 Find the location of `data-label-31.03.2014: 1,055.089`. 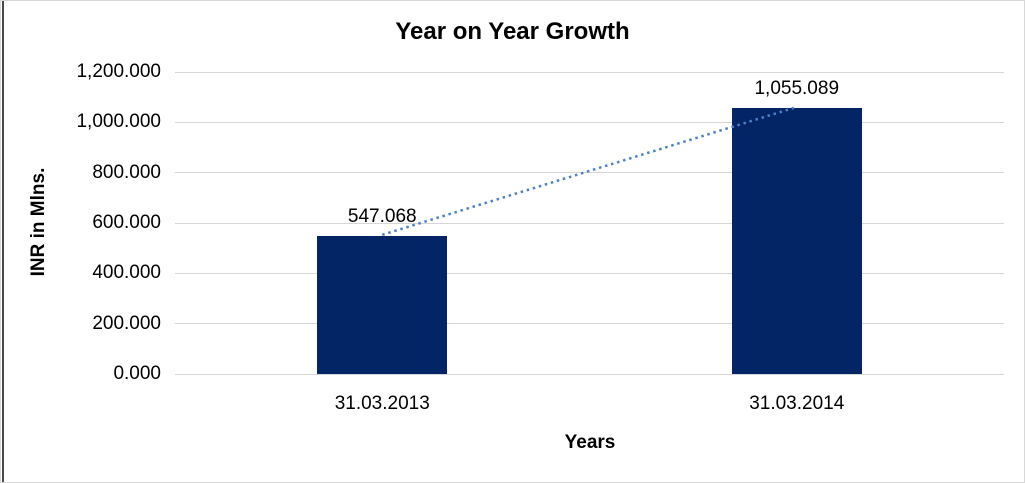

data-label-31.03.2014: 1,055.089 is located at coordinates (797, 89).